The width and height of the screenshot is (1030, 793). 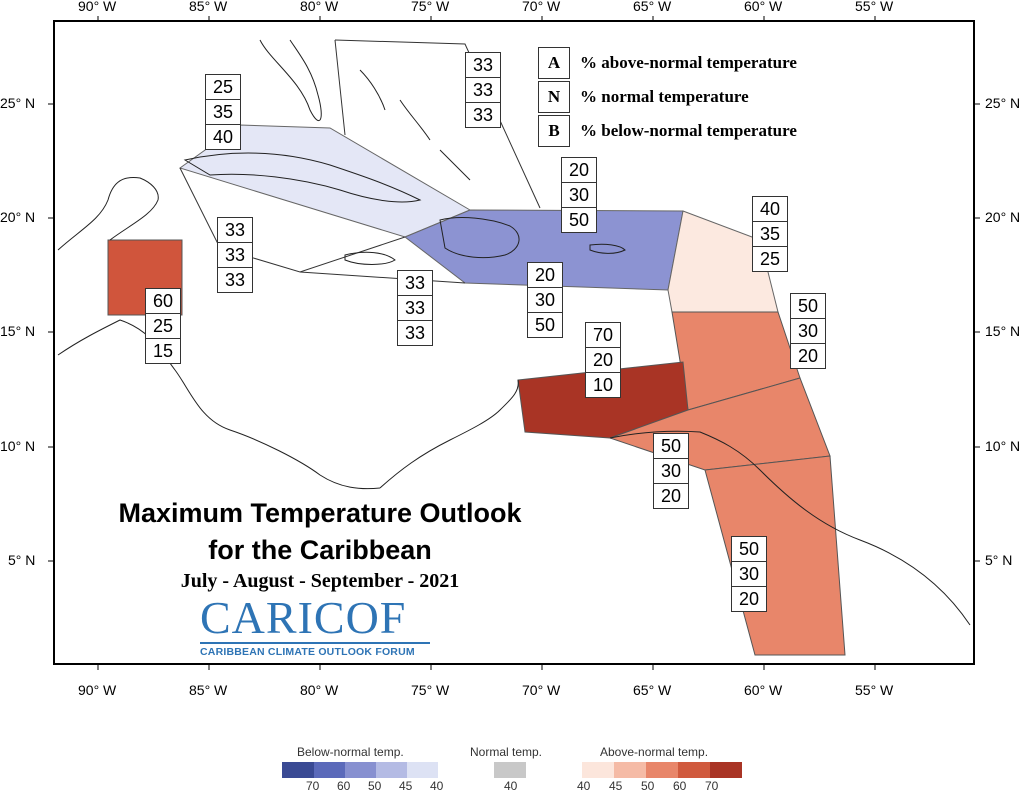 What do you see at coordinates (406, 786) in the screenshot?
I see `colorbar-tick: 45` at bounding box center [406, 786].